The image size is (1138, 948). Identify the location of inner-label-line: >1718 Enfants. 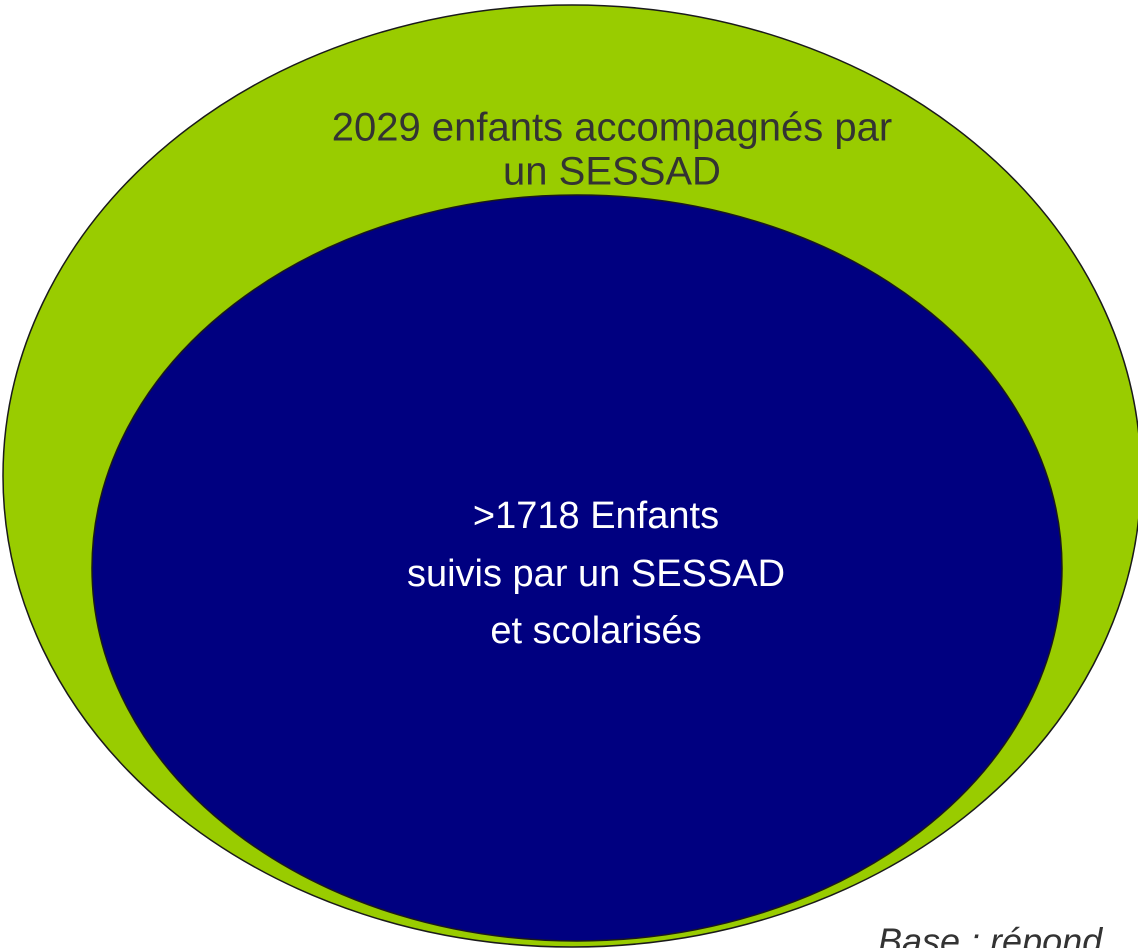
(596, 516).